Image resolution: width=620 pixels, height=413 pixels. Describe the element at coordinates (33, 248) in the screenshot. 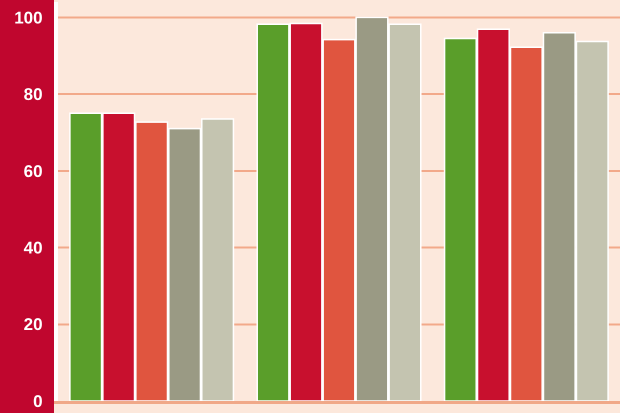

I see `y-tick-label: 40` at that location.